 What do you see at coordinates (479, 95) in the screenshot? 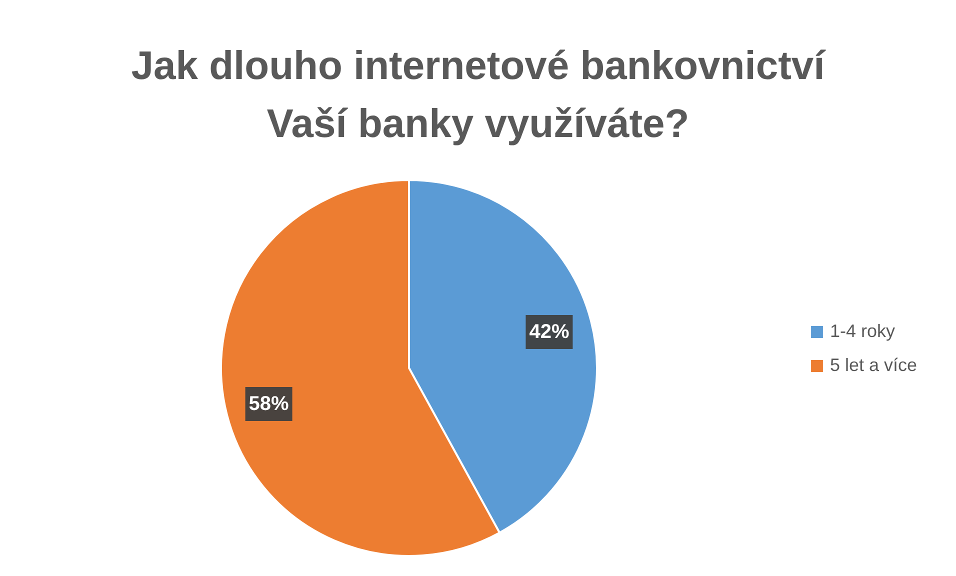
I see `chart-title: Jak dlouho internetové bankovnictví Vaší banky využíváte?` at bounding box center [479, 95].